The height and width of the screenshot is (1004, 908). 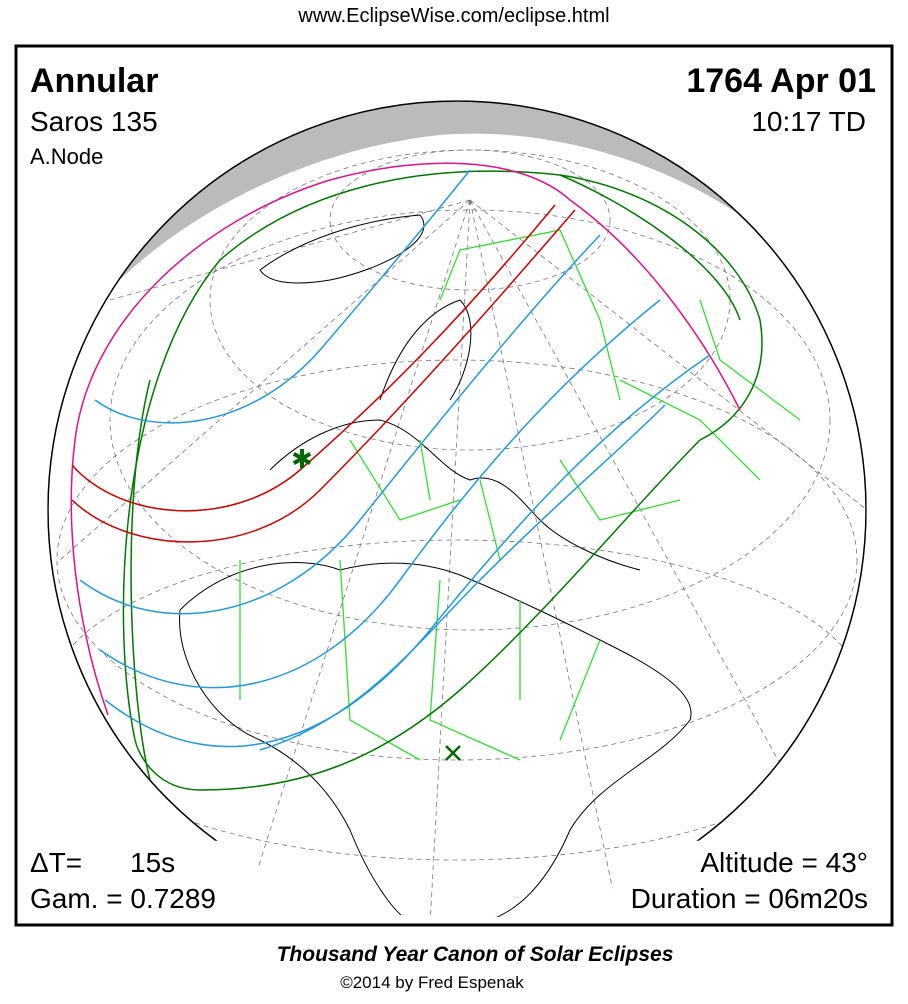 I want to click on border-lines, so click(x=530, y=315).